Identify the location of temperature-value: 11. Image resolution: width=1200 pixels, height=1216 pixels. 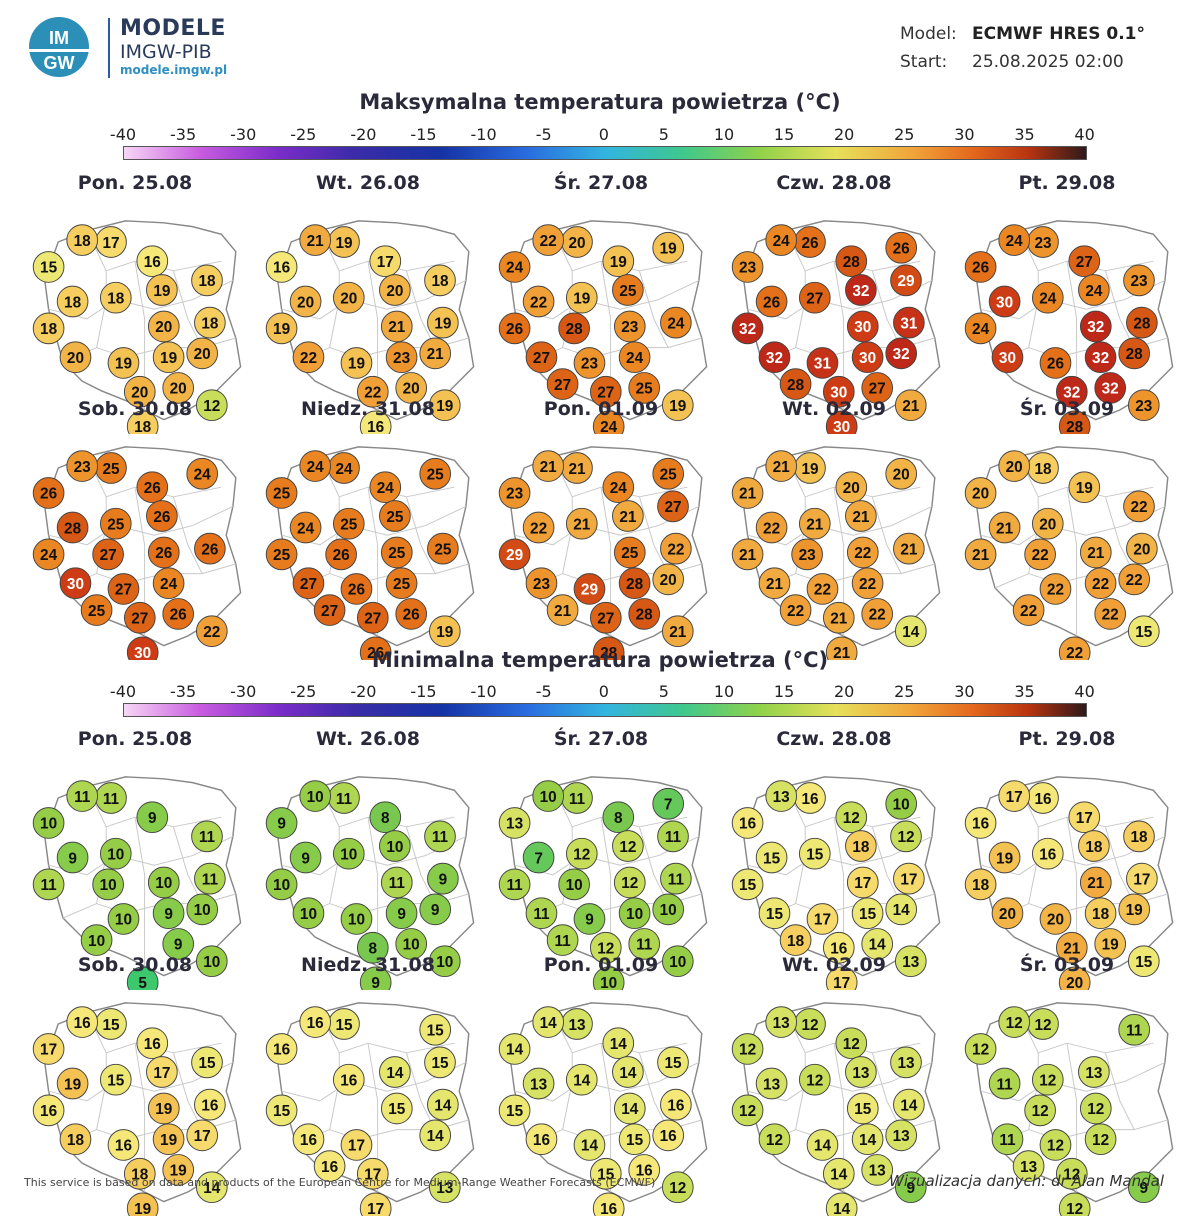
(397, 883).